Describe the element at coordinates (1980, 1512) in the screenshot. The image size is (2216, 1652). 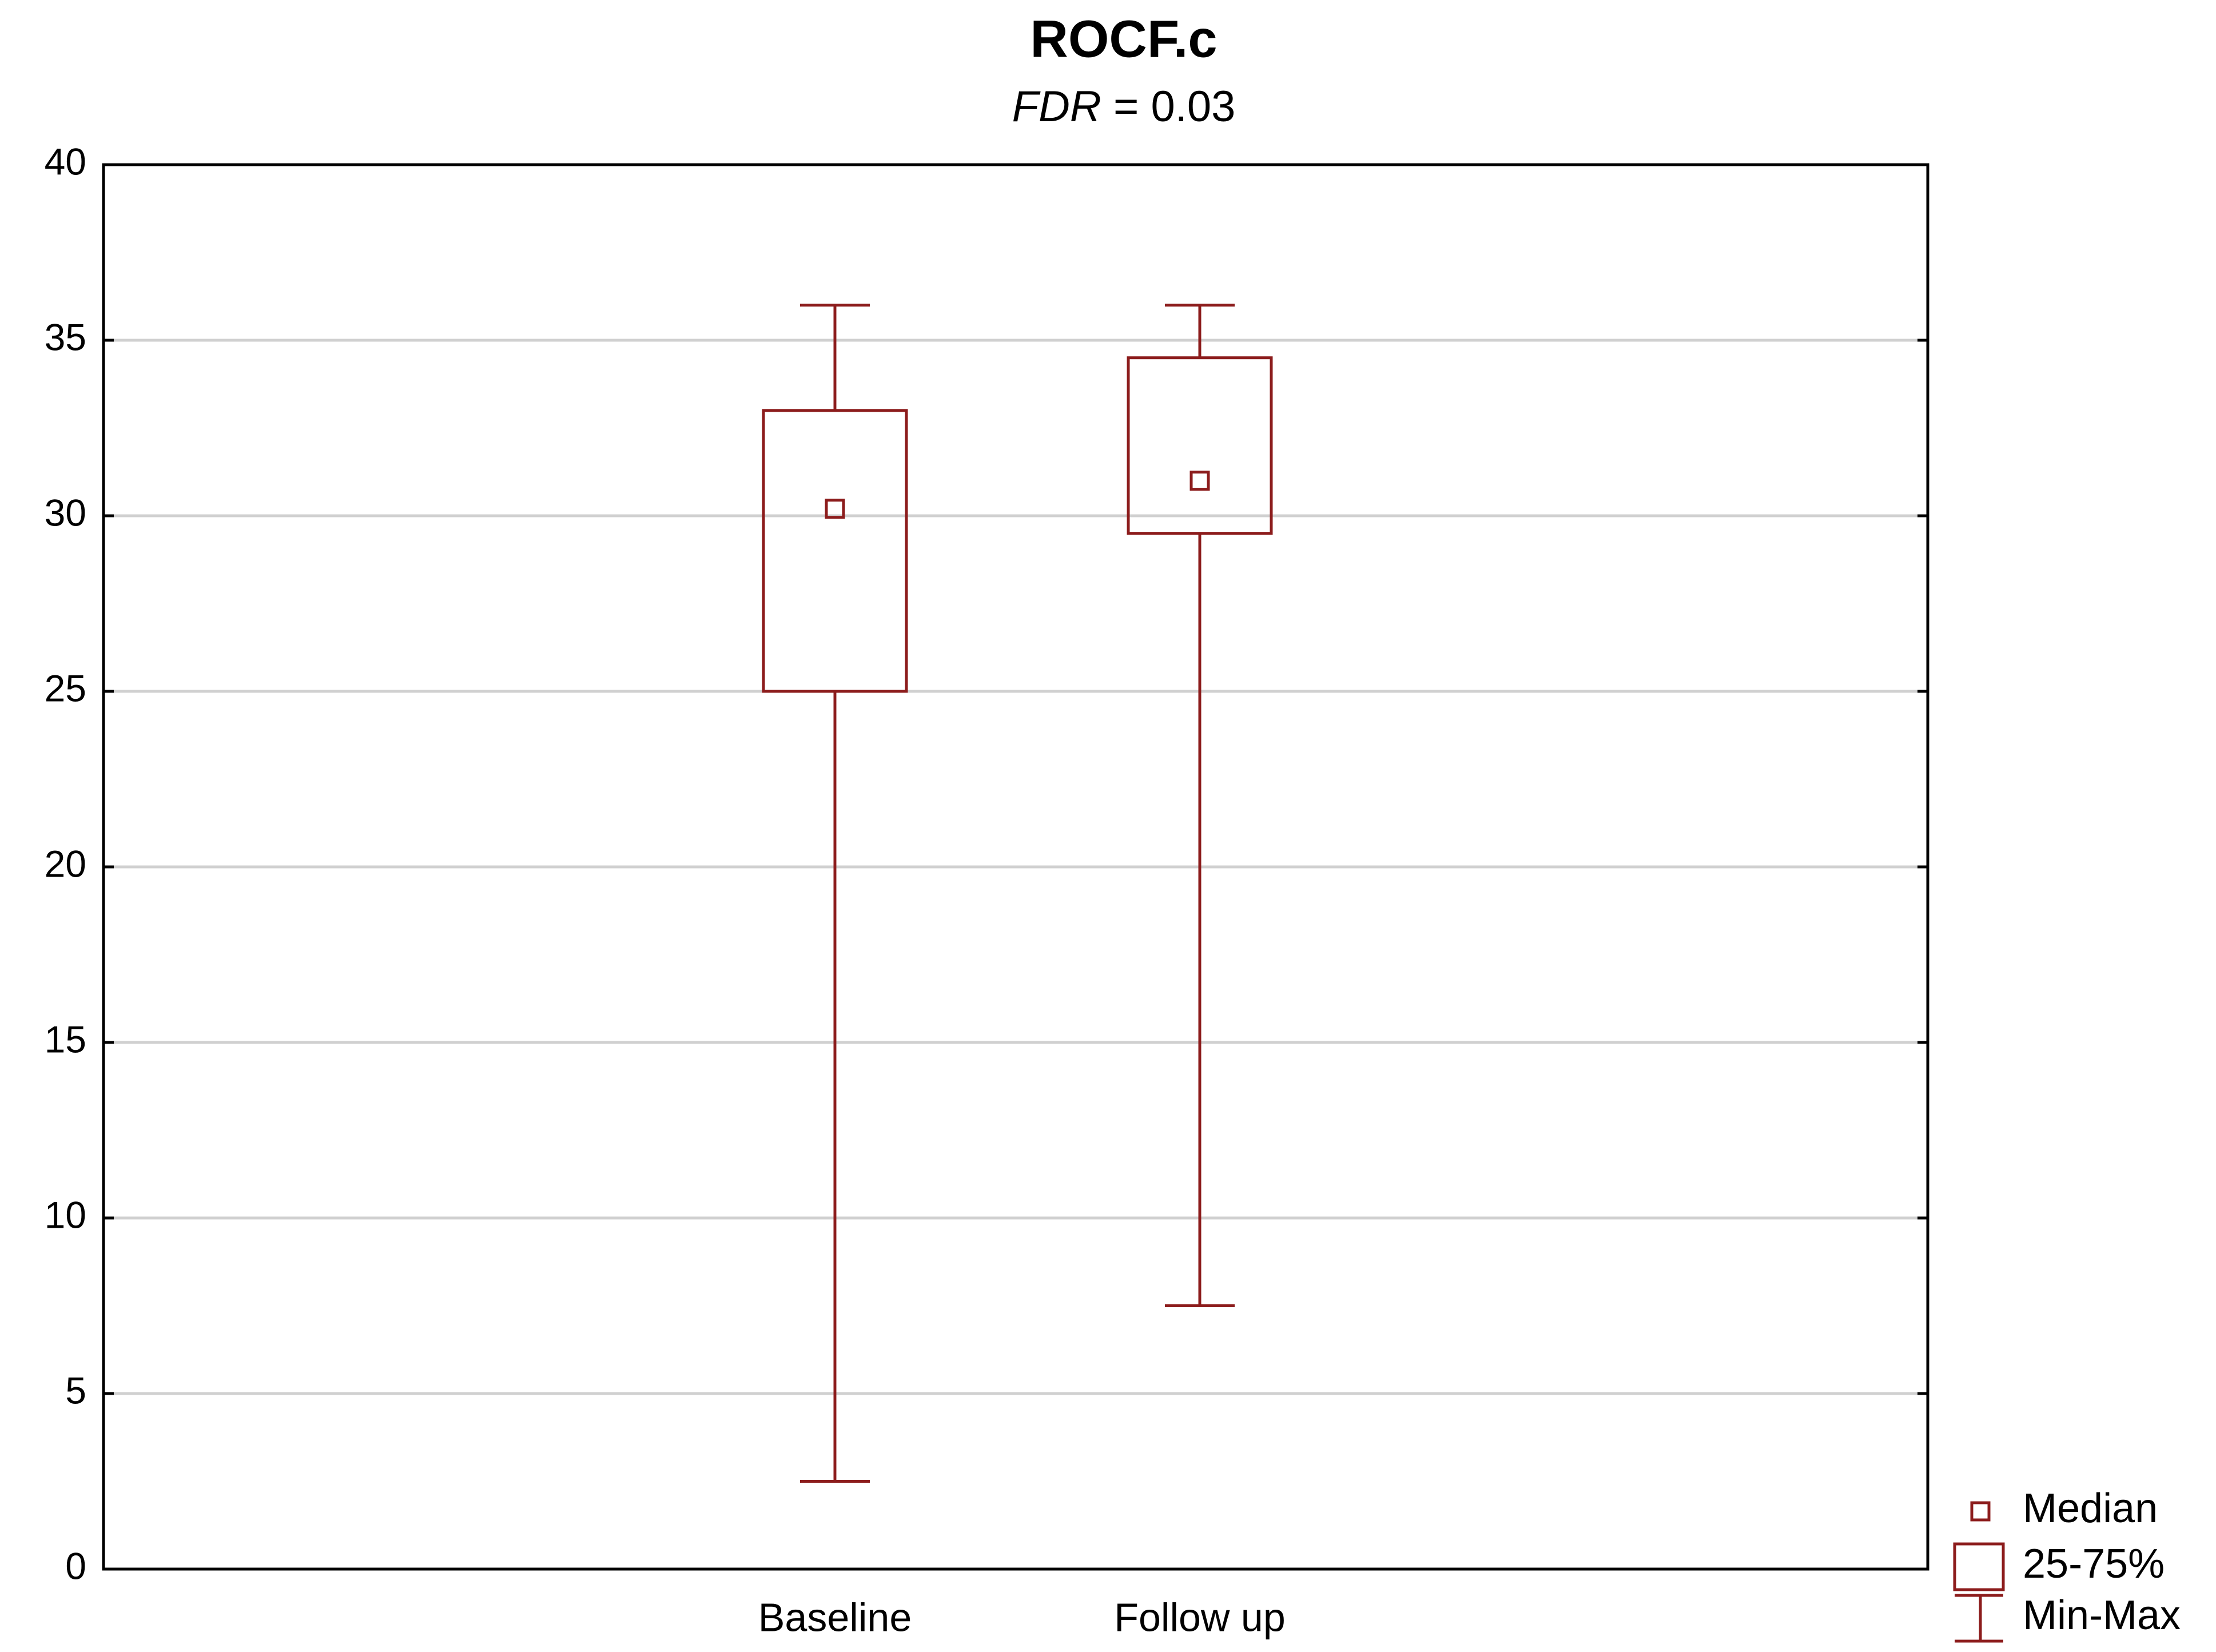
I see `legend-median-icon` at that location.